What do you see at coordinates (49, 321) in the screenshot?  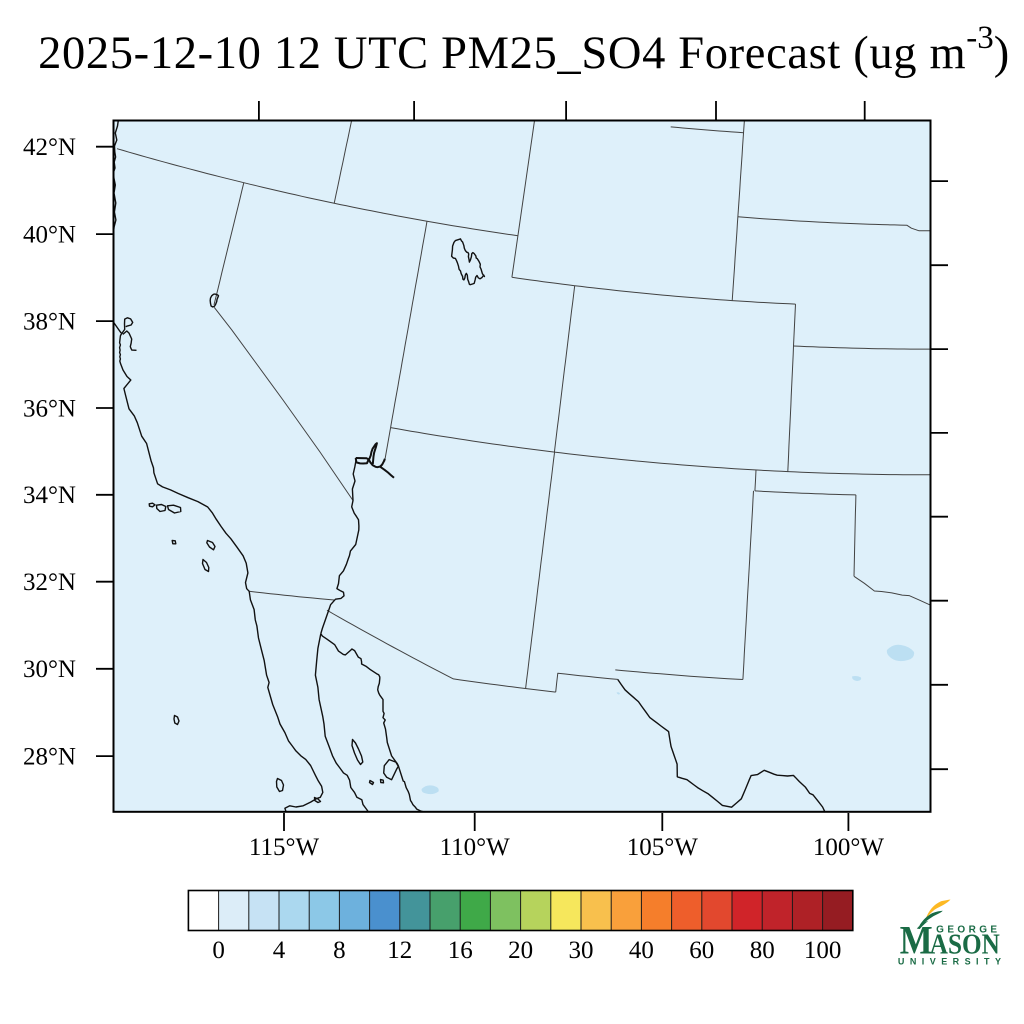 I see `svg-text: 38°N` at bounding box center [49, 321].